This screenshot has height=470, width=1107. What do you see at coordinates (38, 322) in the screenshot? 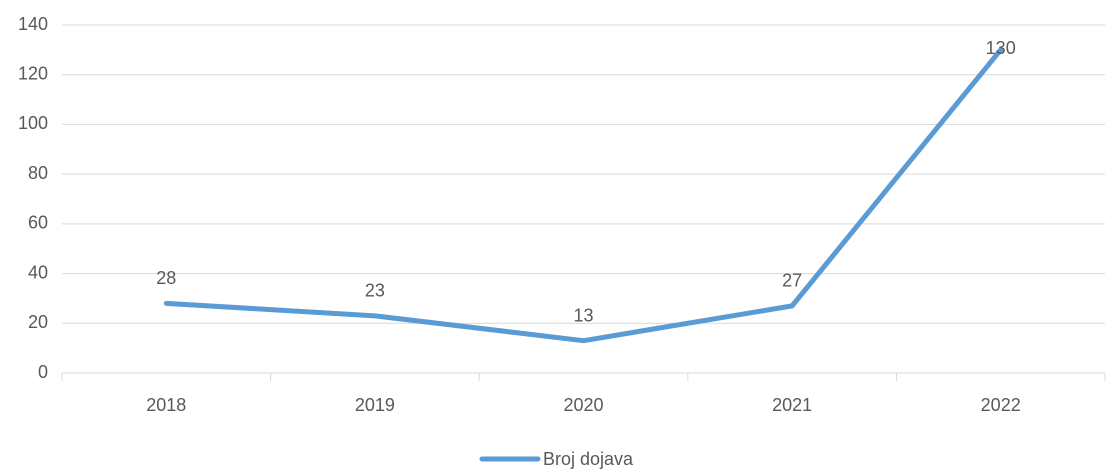
I see `y-tick-label: 20` at bounding box center [38, 322].